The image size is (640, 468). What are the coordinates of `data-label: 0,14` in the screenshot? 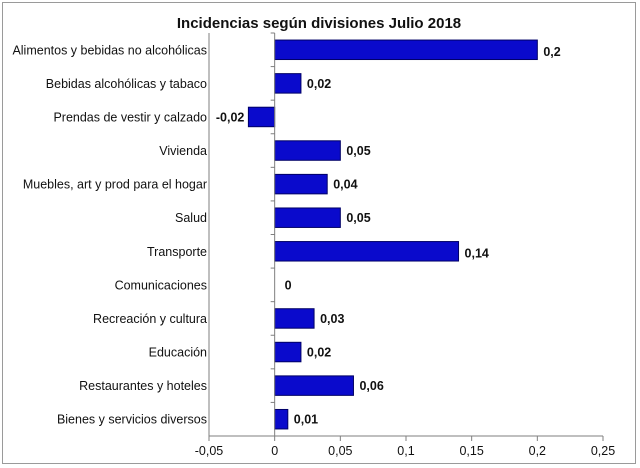 It's located at (477, 253).